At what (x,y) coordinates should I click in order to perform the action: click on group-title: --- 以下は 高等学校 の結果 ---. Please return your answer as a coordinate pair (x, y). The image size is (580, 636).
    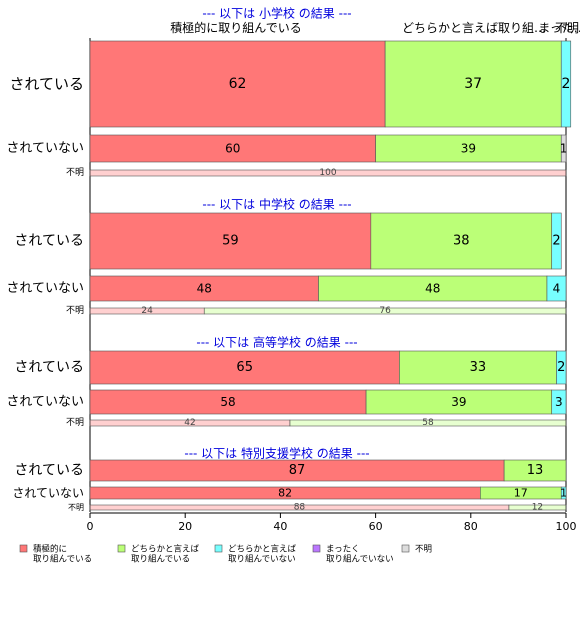
    Looking at the image, I should click on (276, 342).